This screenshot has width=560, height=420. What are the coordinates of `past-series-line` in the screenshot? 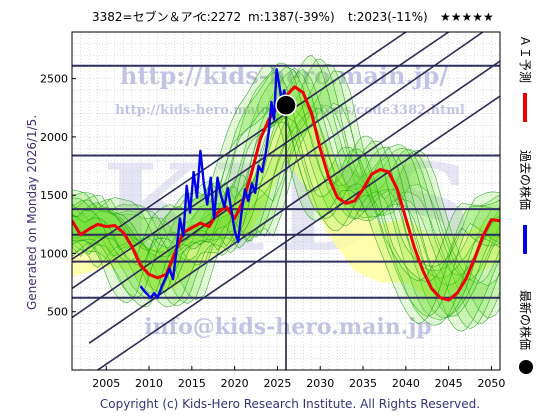 It's located at (213, 183).